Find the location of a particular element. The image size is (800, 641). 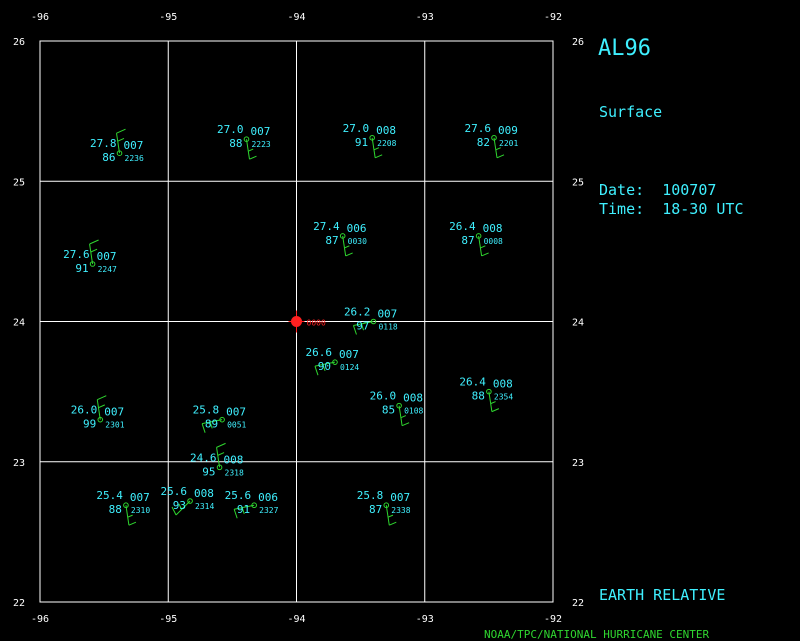

obs-time-label: 0108 is located at coordinates (413, 411).